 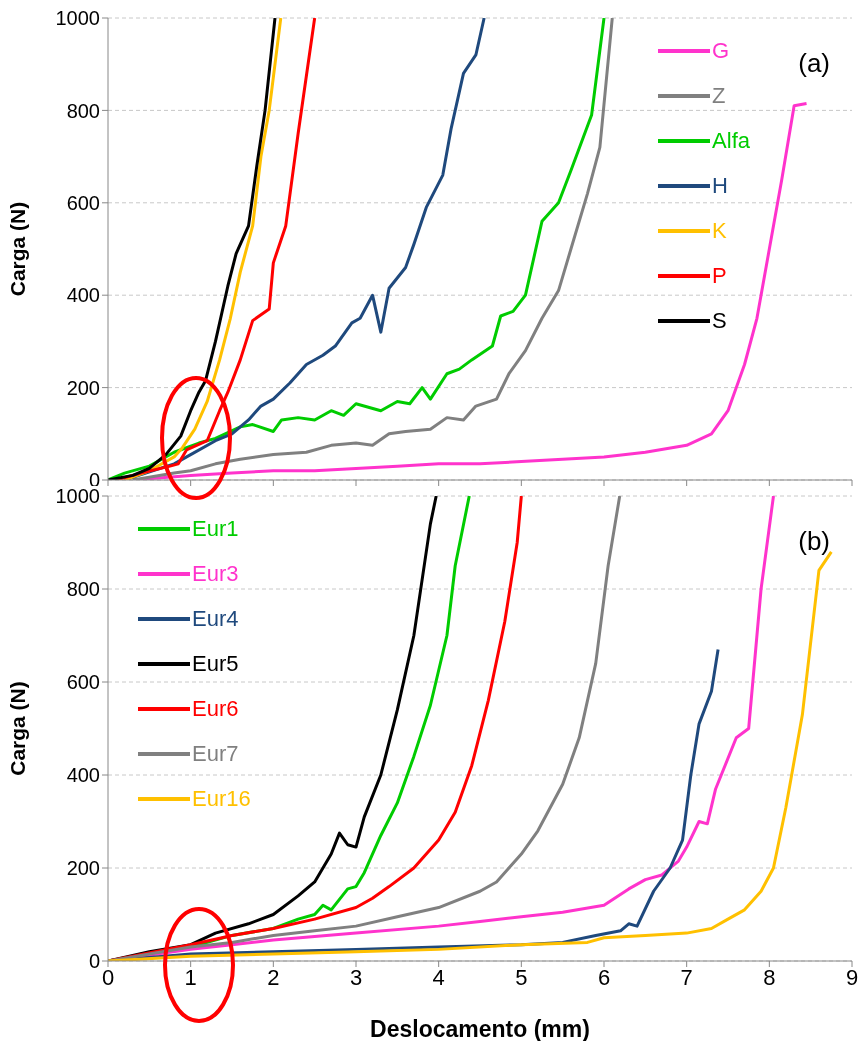 What do you see at coordinates (77, 18) in the screenshot?
I see `y-tick-label: 1000` at bounding box center [77, 18].